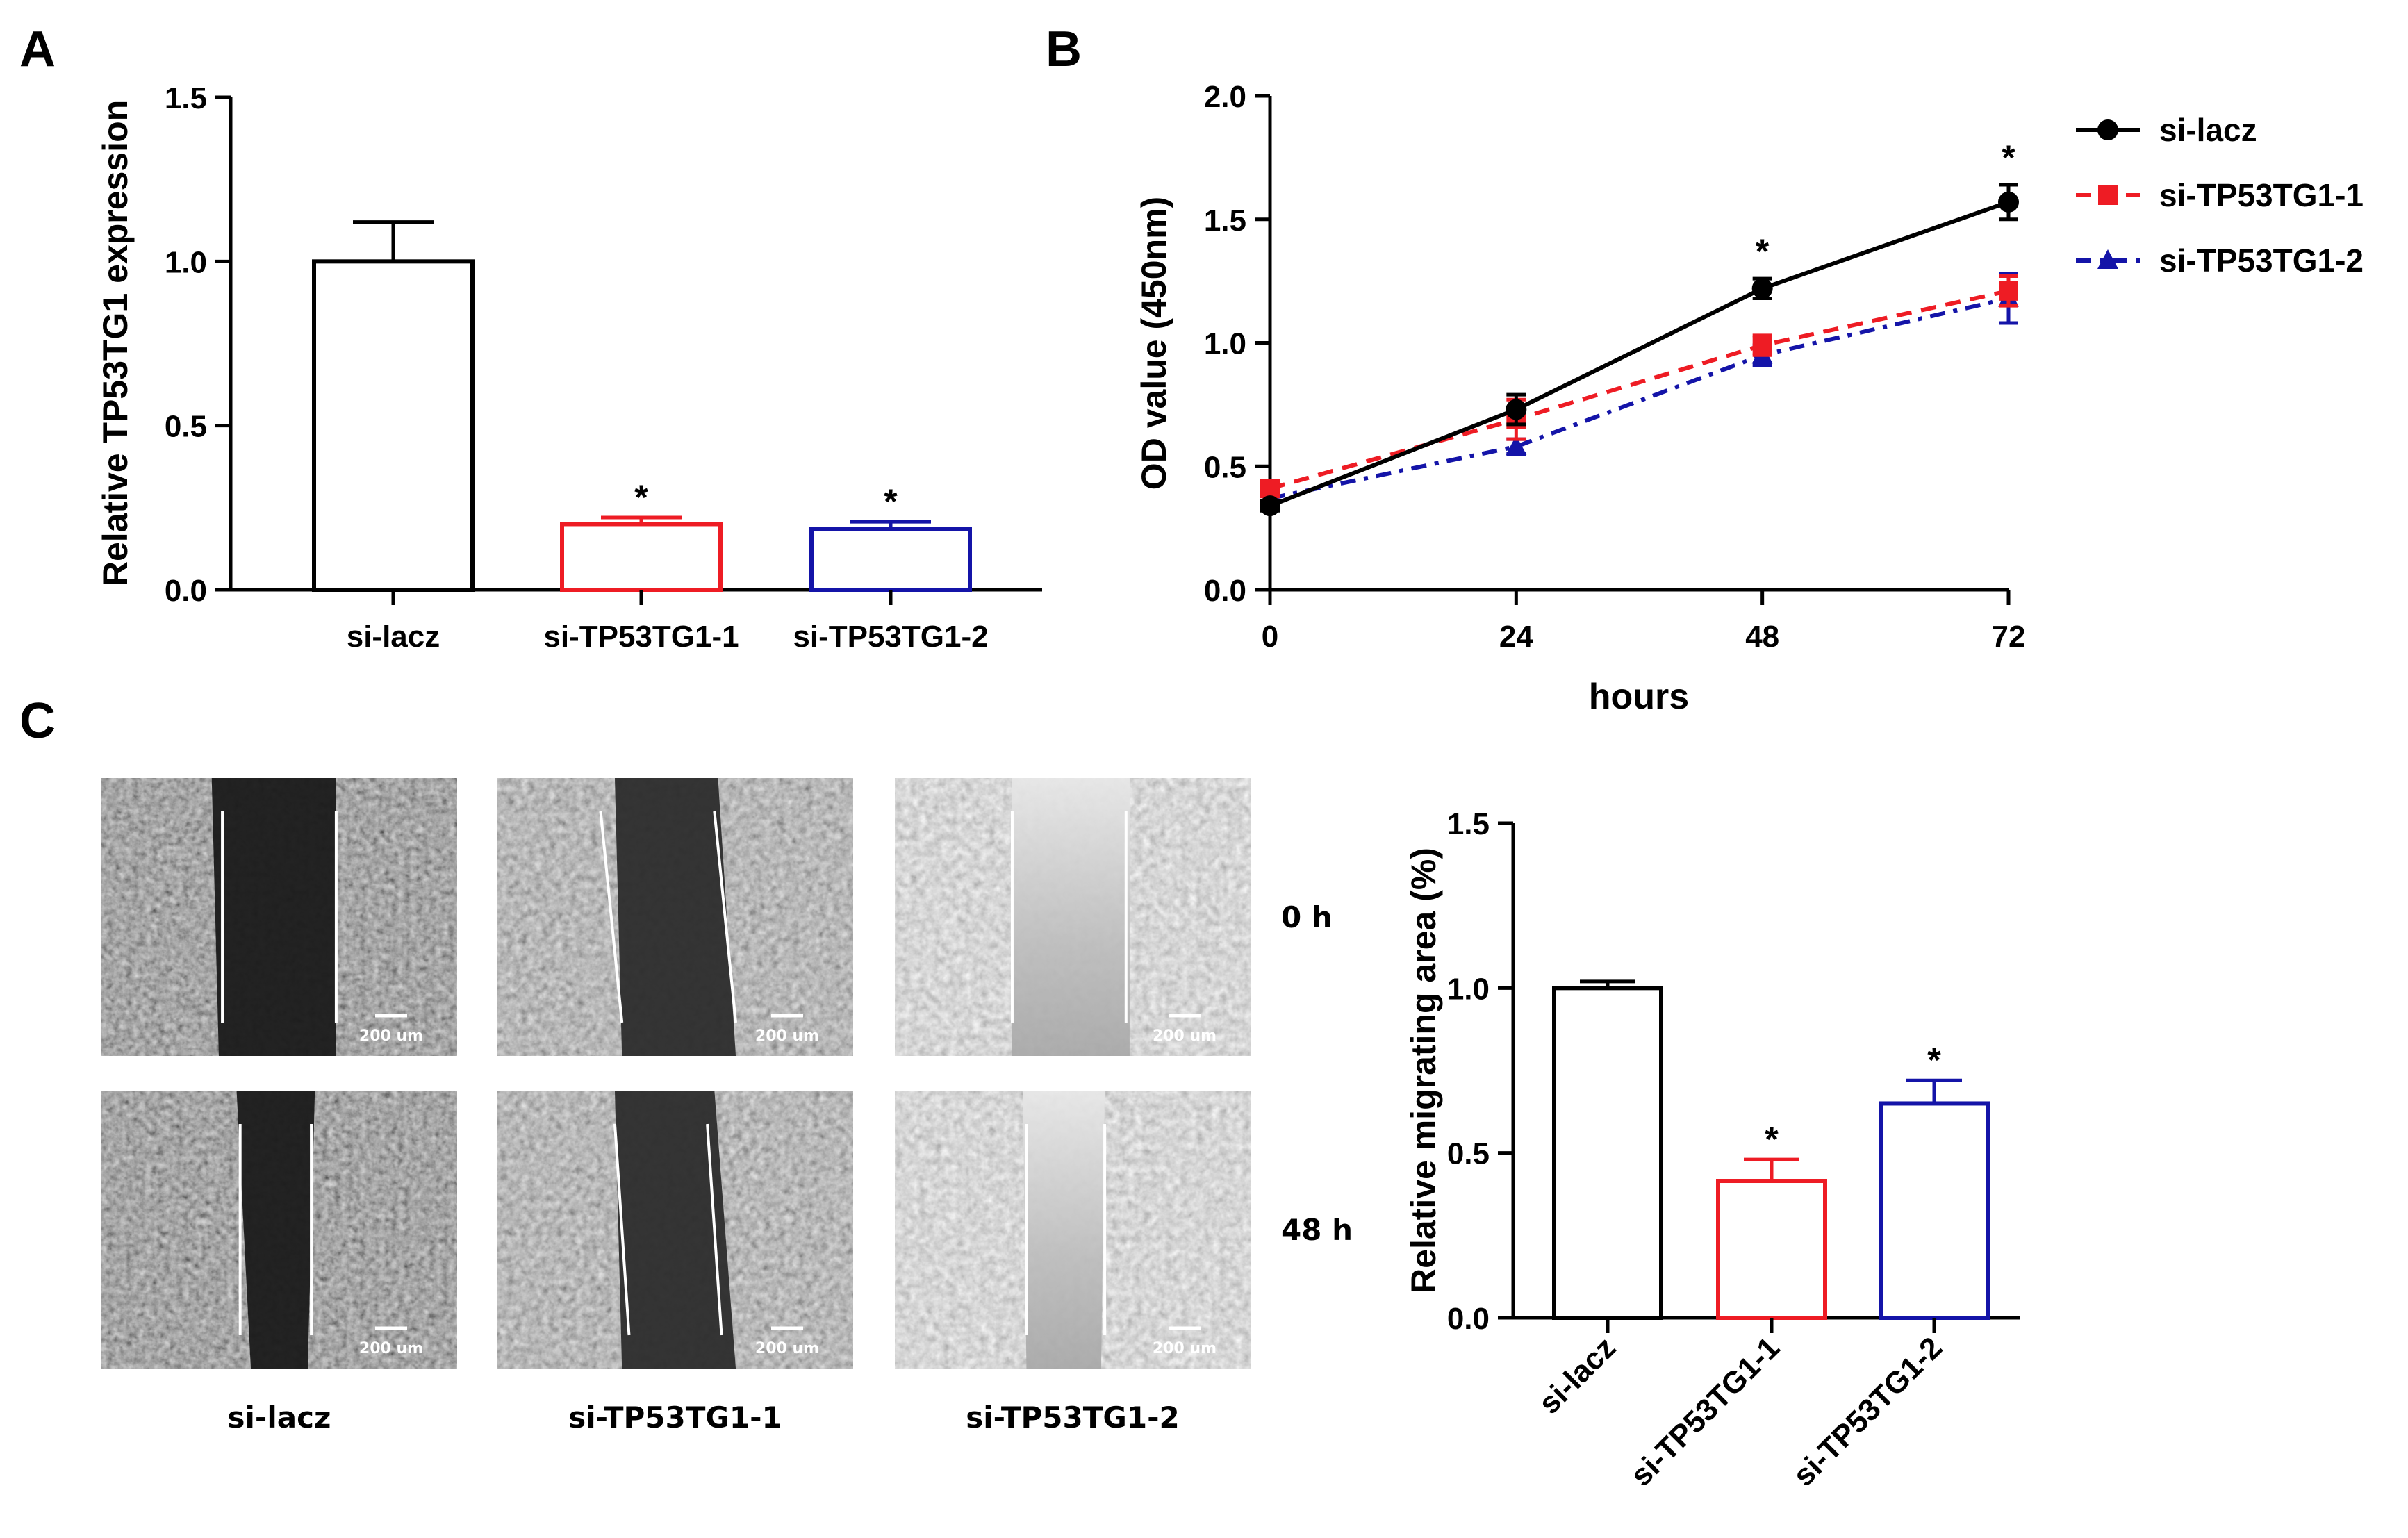 The height and width of the screenshot is (1538, 2408). Describe the element at coordinates (1762, 637) in the screenshot. I see `x-tick-label: 48` at that location.